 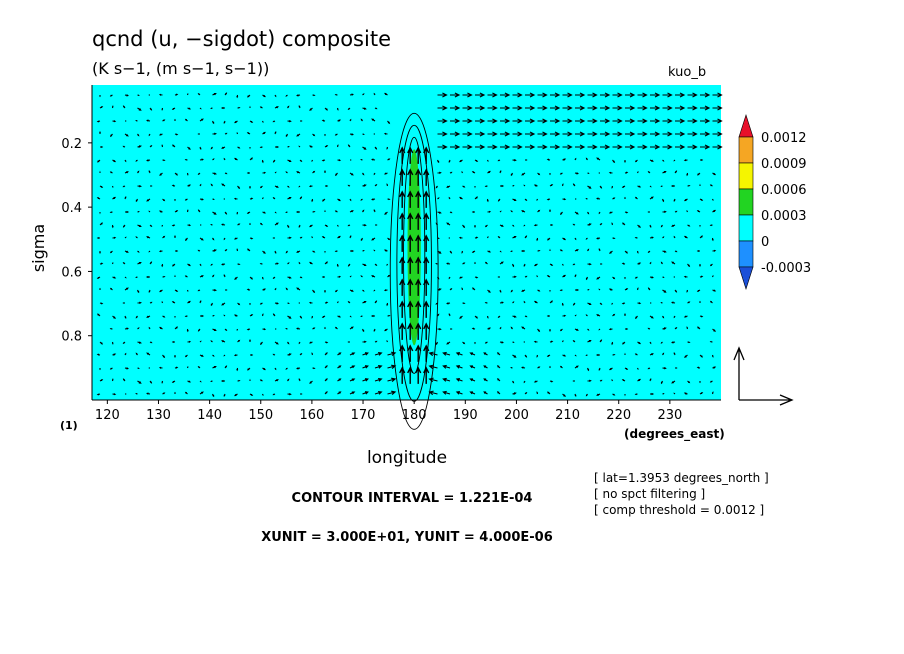 I want to click on x-tick-label: 140, so click(x=209, y=415).